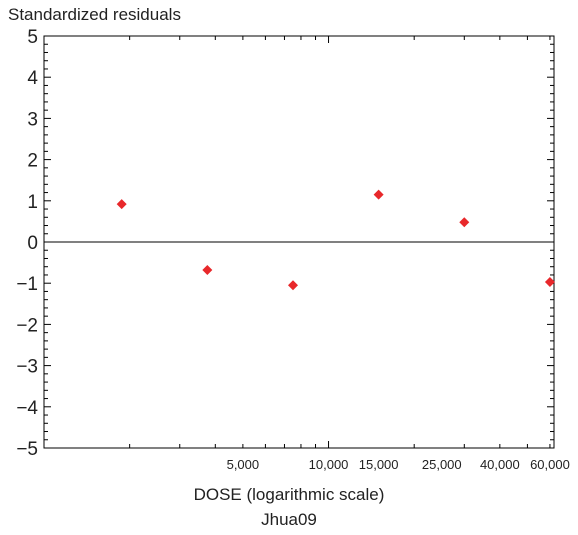 The height and width of the screenshot is (535, 578). What do you see at coordinates (27, 284) in the screenshot?
I see `y-tick-label: −1` at bounding box center [27, 284].